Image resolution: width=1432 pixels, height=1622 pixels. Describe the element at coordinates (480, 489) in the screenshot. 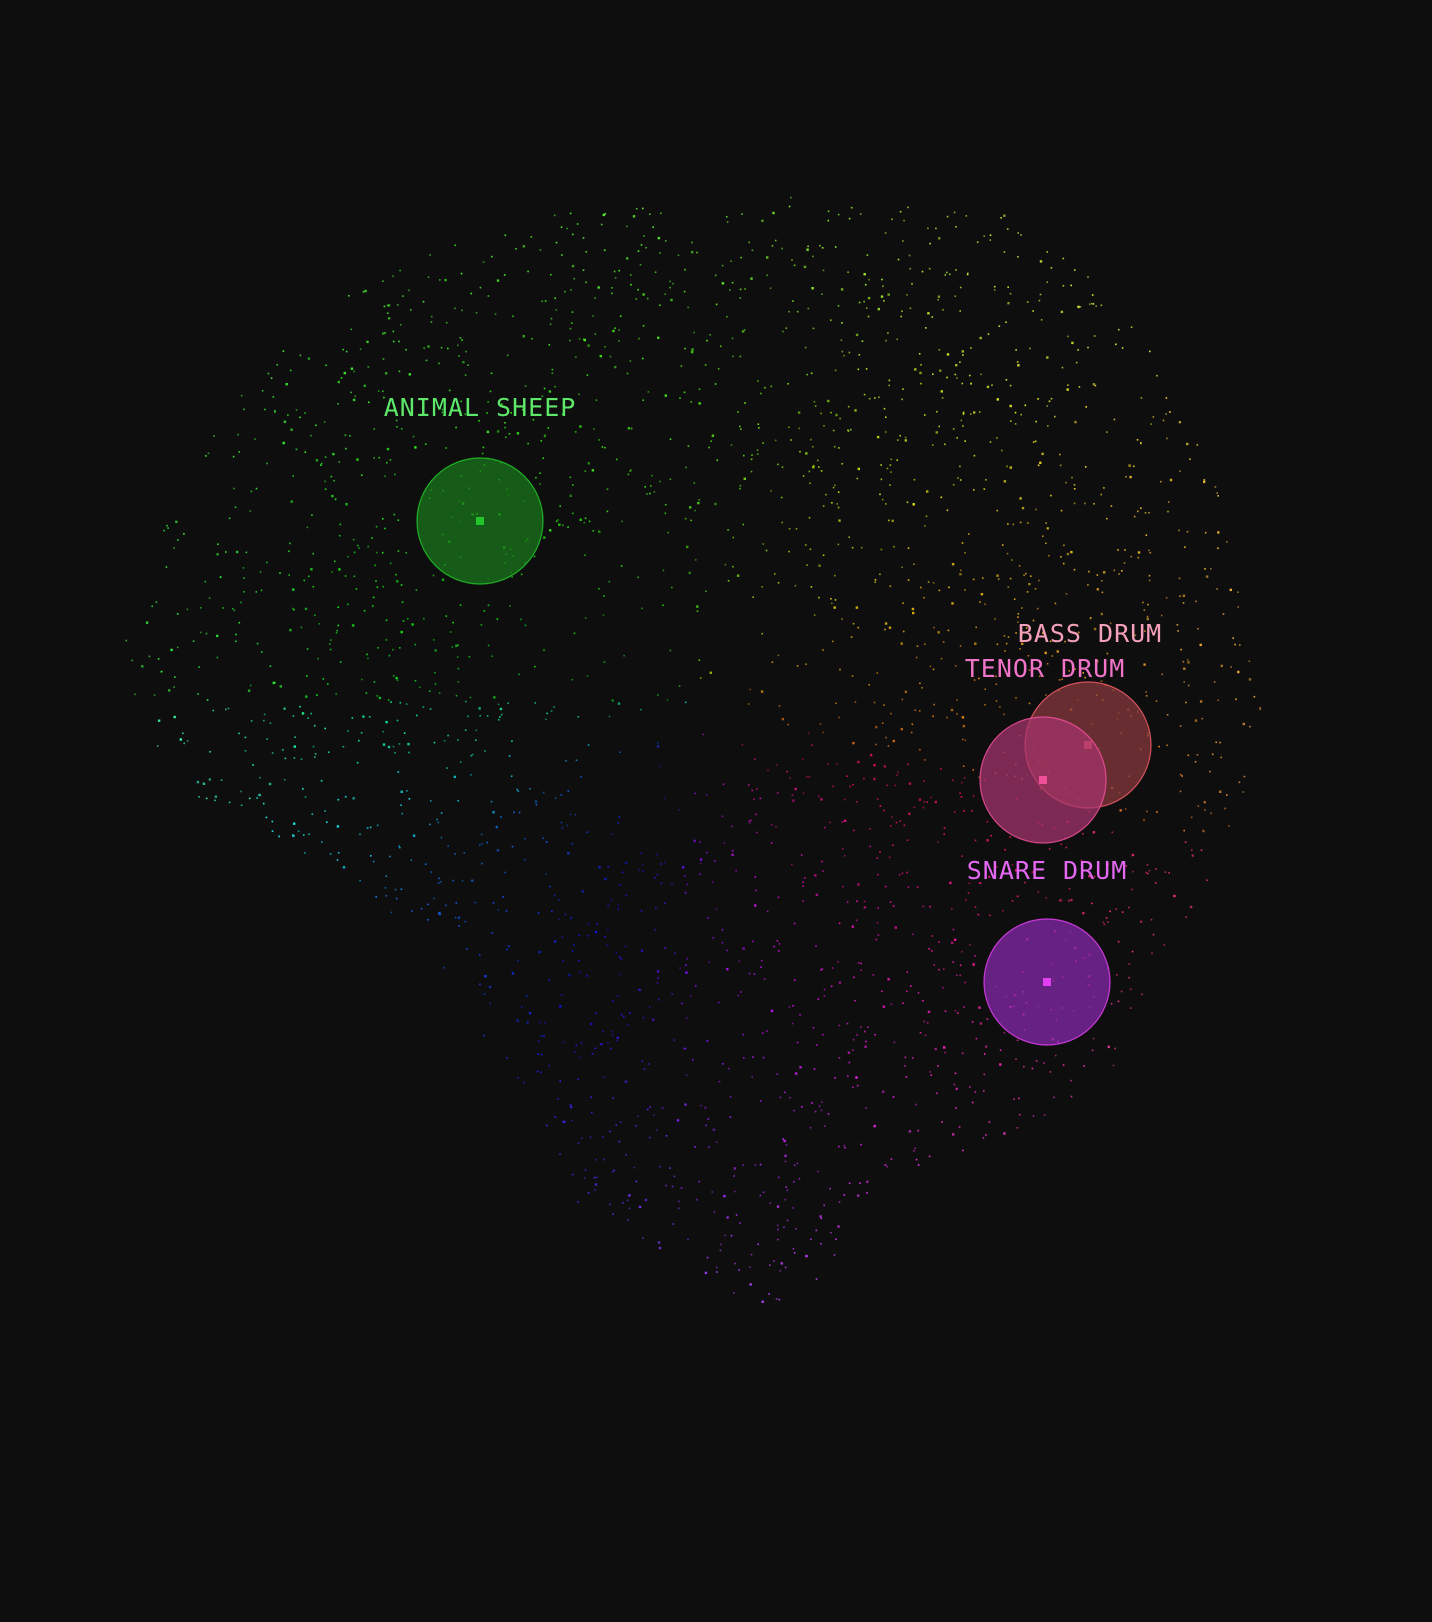

I see `cluster-animal-sheep: ANIMAL SHEEP` at that location.